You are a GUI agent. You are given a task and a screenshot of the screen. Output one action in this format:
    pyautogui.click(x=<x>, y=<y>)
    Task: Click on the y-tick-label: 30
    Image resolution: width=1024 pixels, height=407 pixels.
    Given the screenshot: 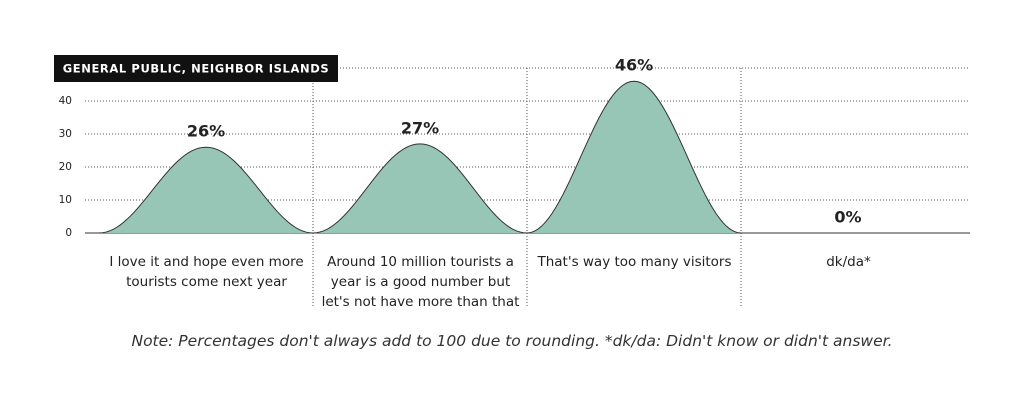 What is the action you would take?
    pyautogui.click(x=65, y=134)
    